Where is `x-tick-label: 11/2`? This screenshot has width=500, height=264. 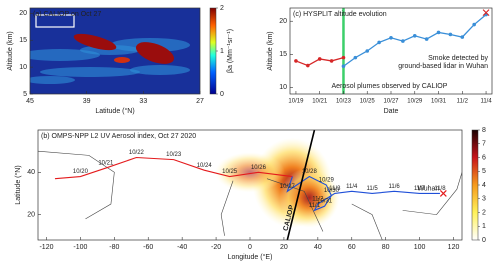 x-tick-label: 11/2 is located at coordinates (463, 102).